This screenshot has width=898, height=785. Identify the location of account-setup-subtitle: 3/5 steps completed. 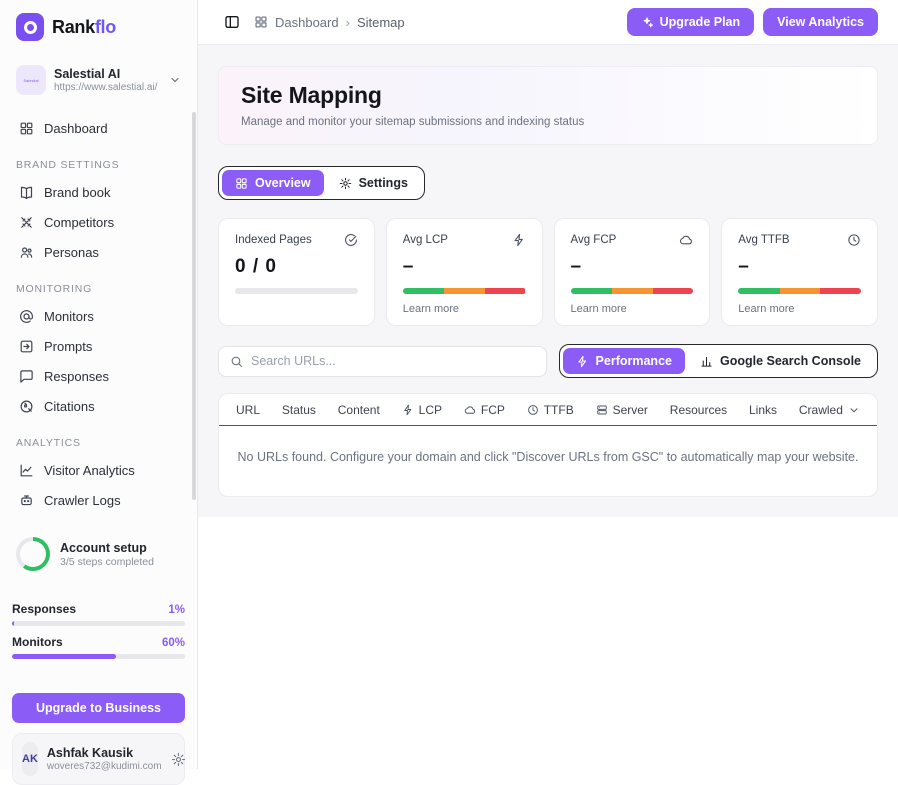
(107, 561).